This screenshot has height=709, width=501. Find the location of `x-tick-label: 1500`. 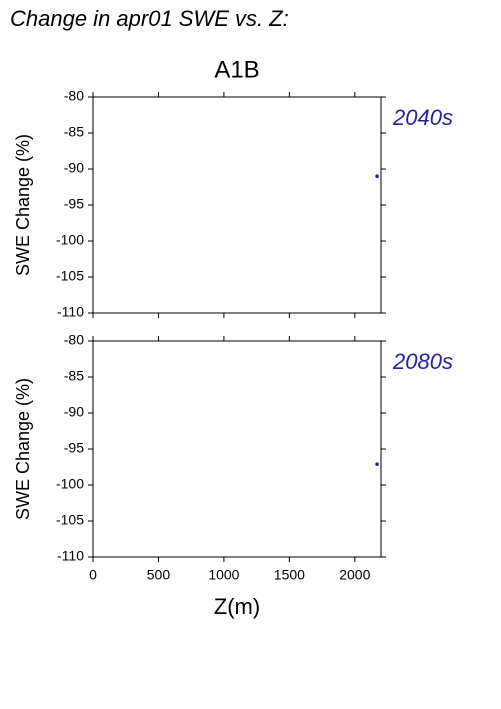

x-tick-label: 1500 is located at coordinates (289, 575).